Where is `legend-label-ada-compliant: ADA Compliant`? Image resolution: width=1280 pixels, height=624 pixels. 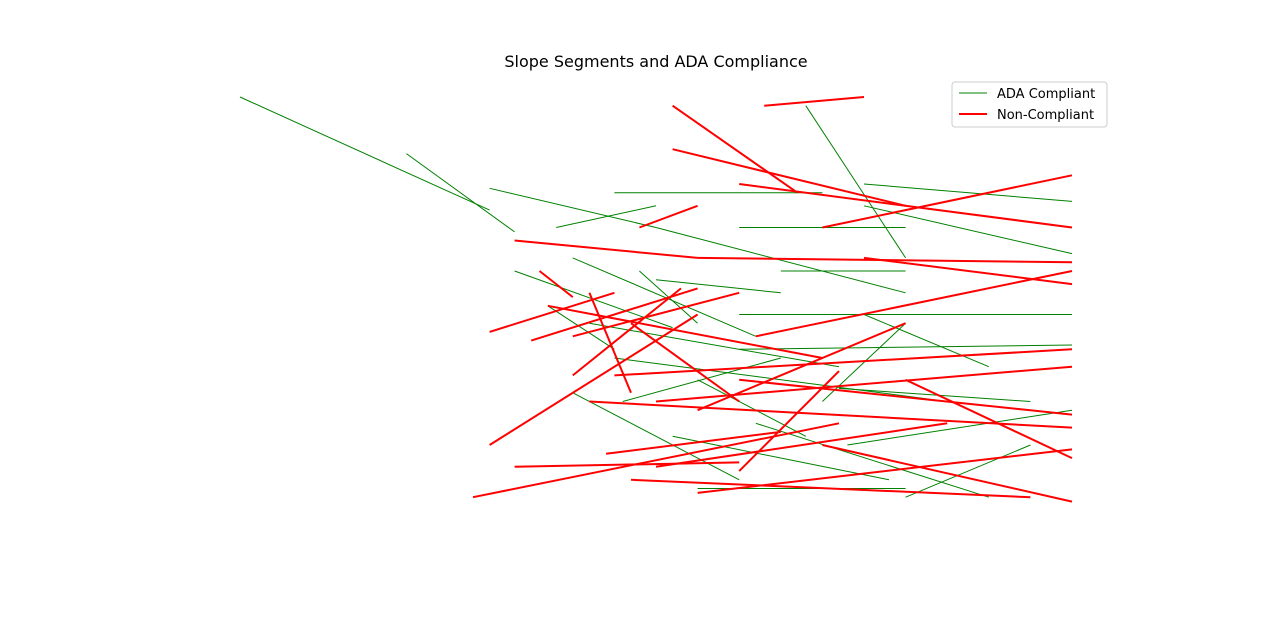 legend-label-ada-compliant: ADA Compliant is located at coordinates (1046, 94).